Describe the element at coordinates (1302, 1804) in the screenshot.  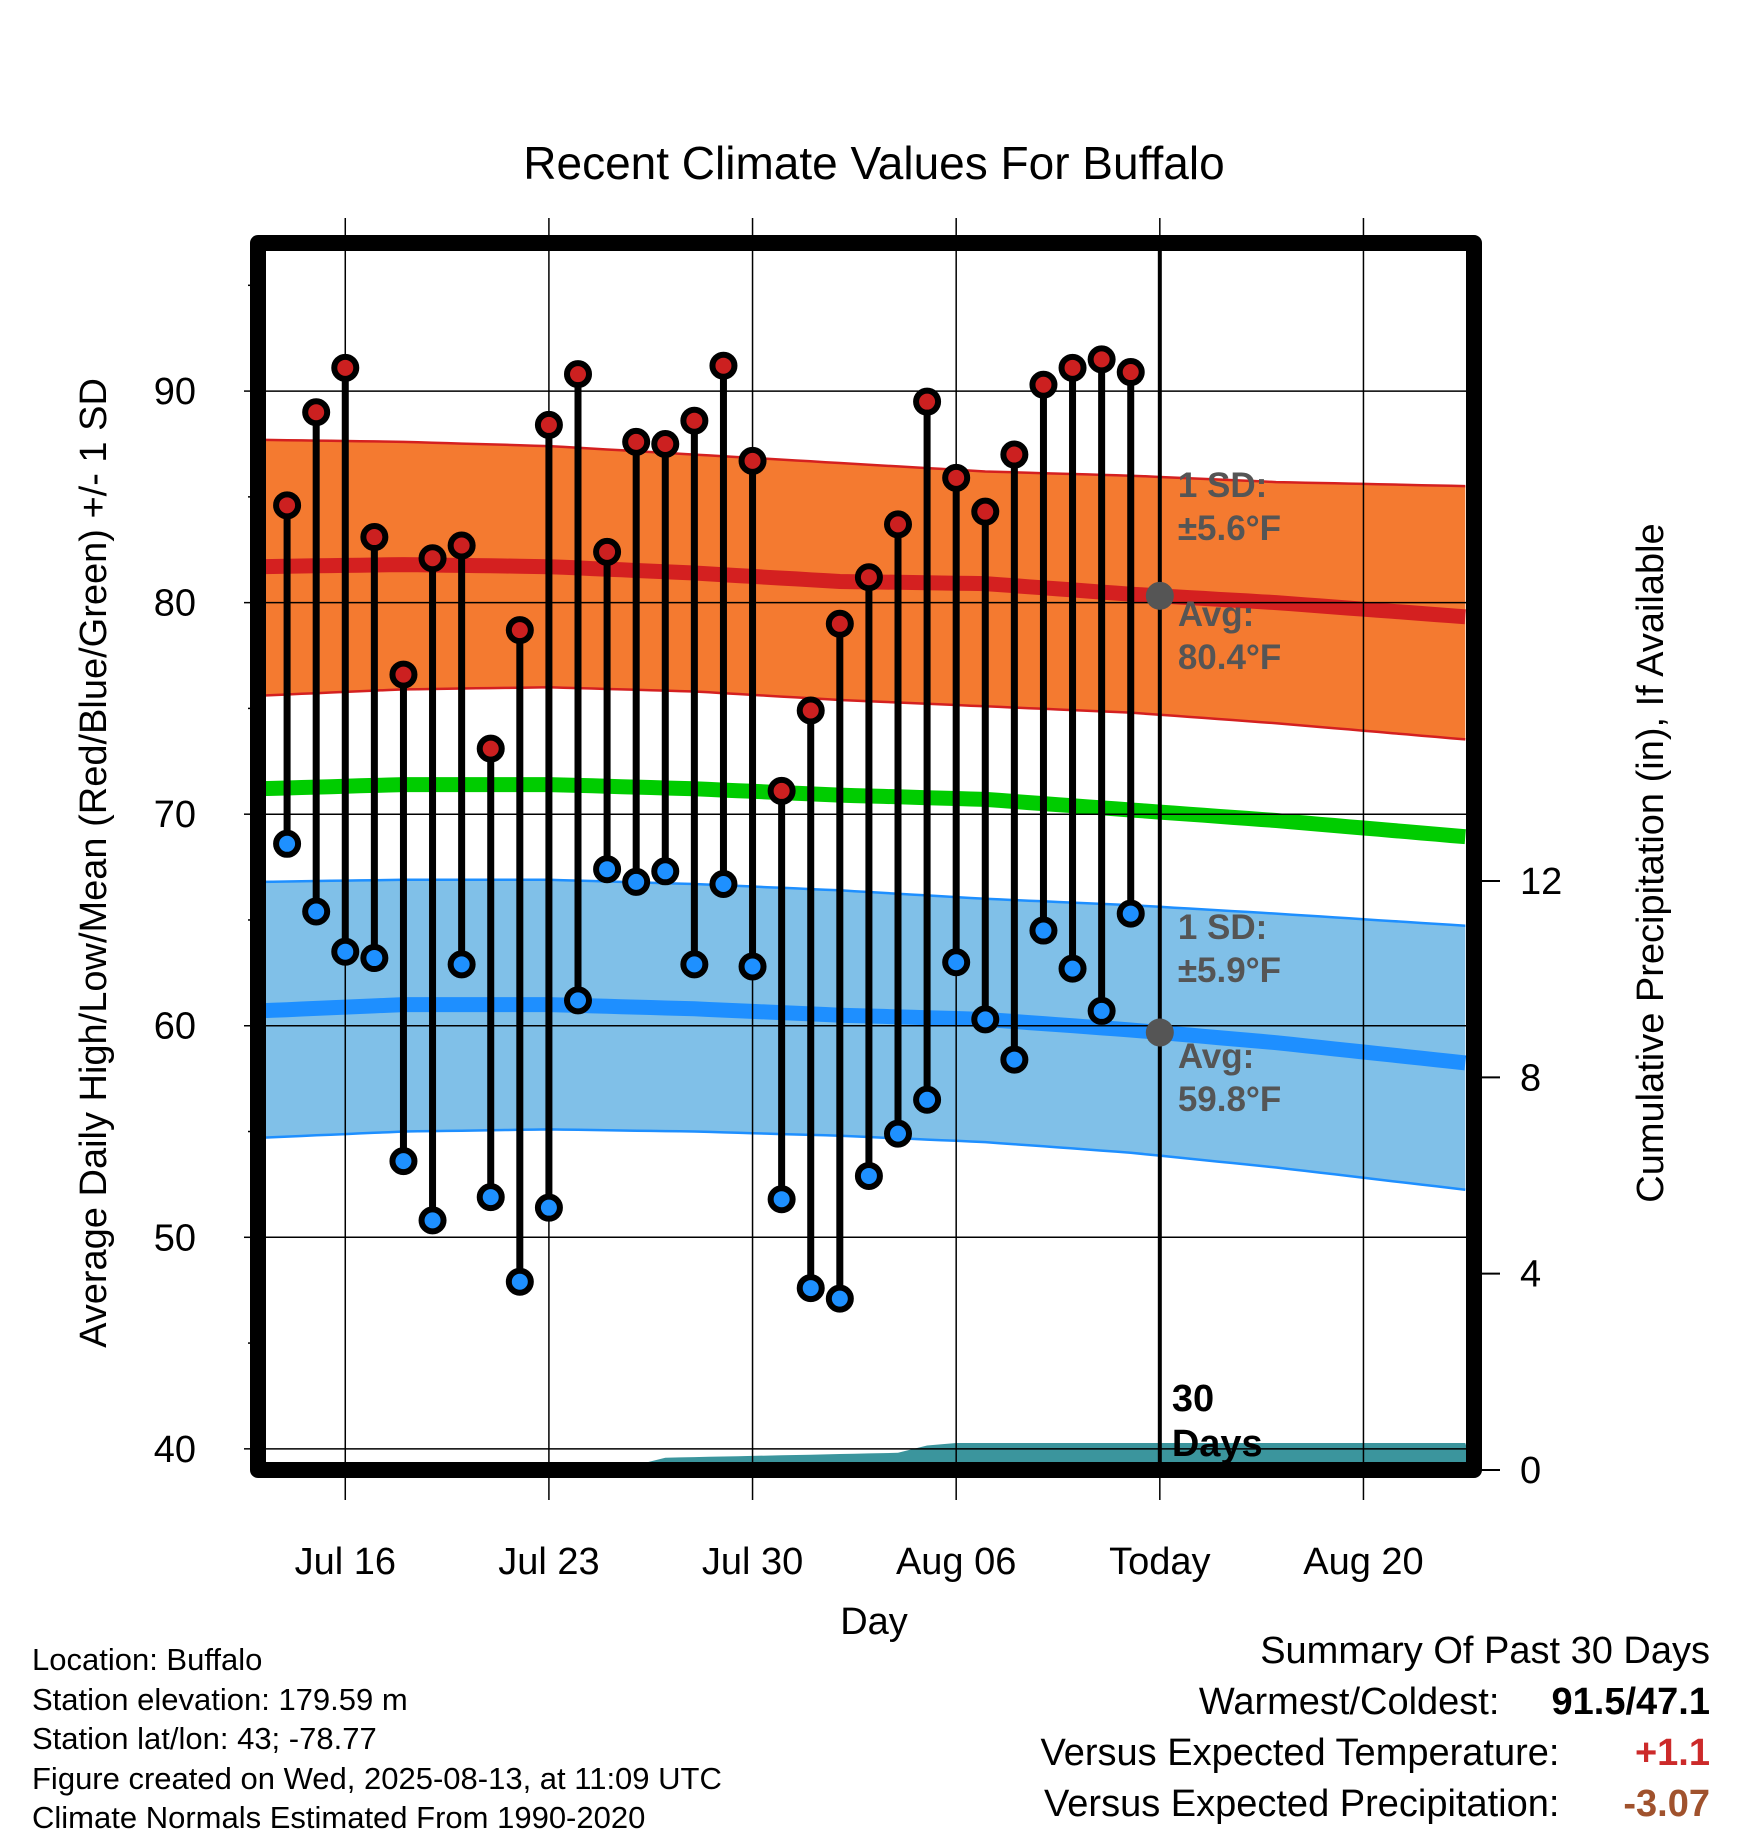
I see `precip-label: Versus Expected Precipitation:` at that location.